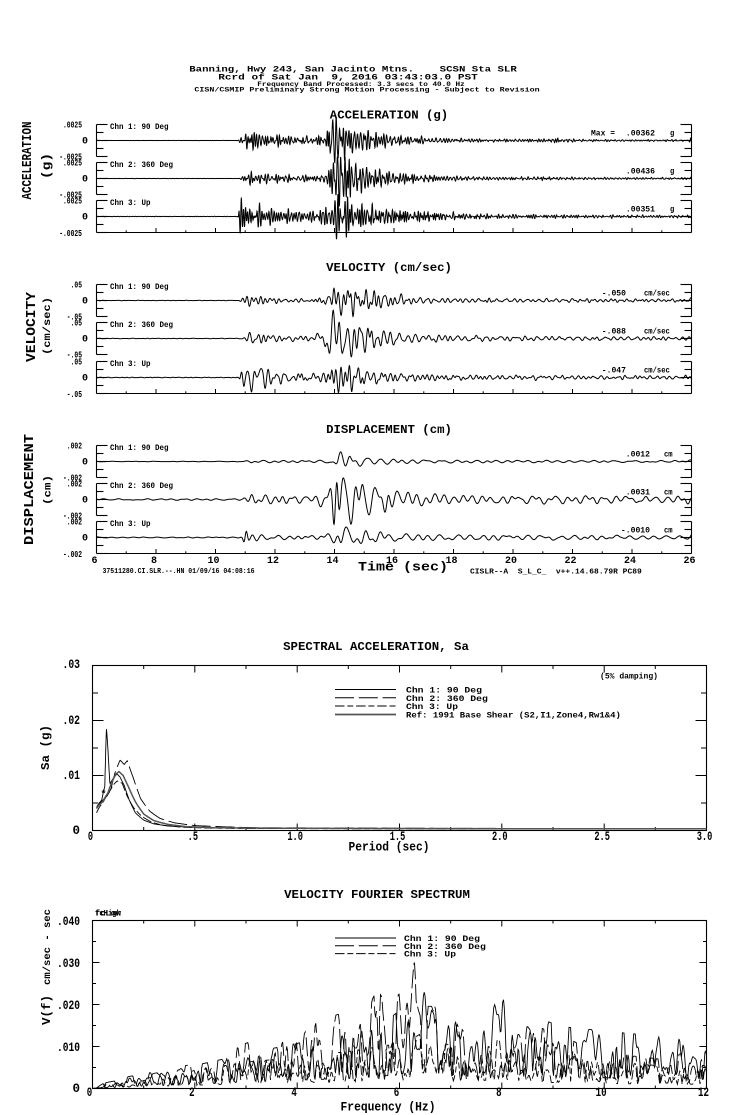  I want to click on svg-text: 3.0, so click(705, 837).